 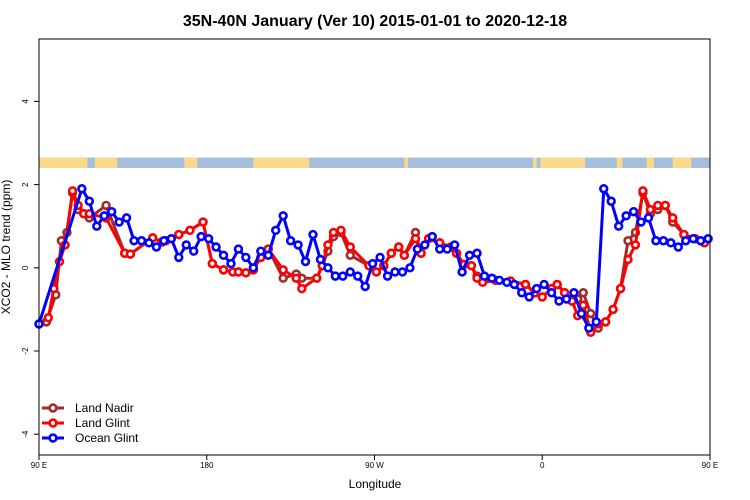 I want to click on ocean-strip, so click(x=374, y=162).